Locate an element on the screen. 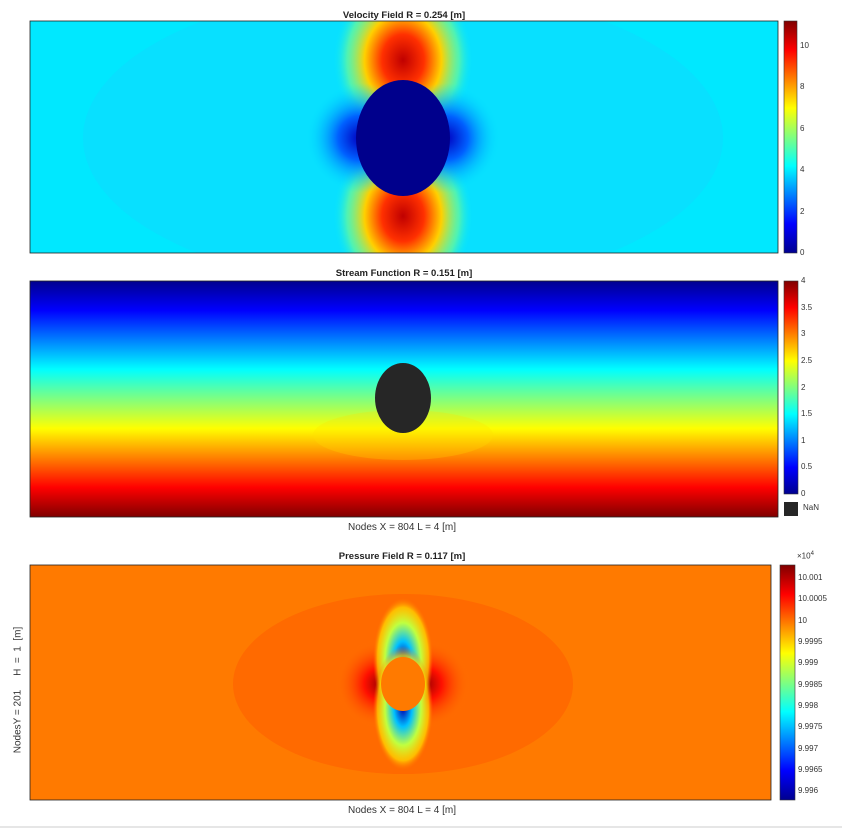 The image size is (842, 830). colorbar-tick-label: 3.5 is located at coordinates (807, 307).